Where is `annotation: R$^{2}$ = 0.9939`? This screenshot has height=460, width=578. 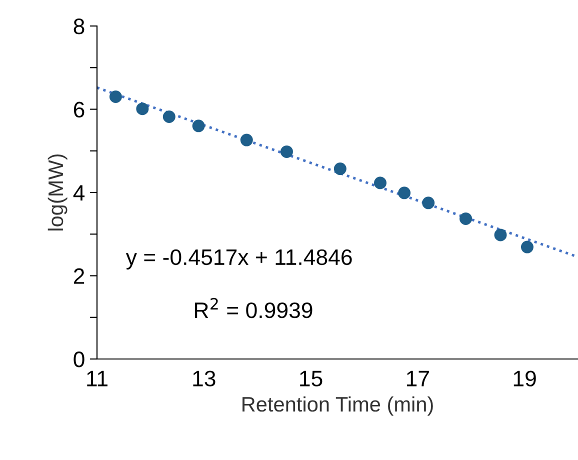
annotation: R$^{2}$ = 0.9939 is located at coordinates (253, 308).